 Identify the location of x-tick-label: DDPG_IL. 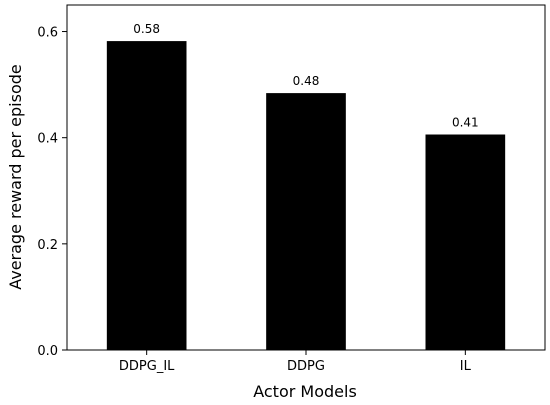
(147, 366).